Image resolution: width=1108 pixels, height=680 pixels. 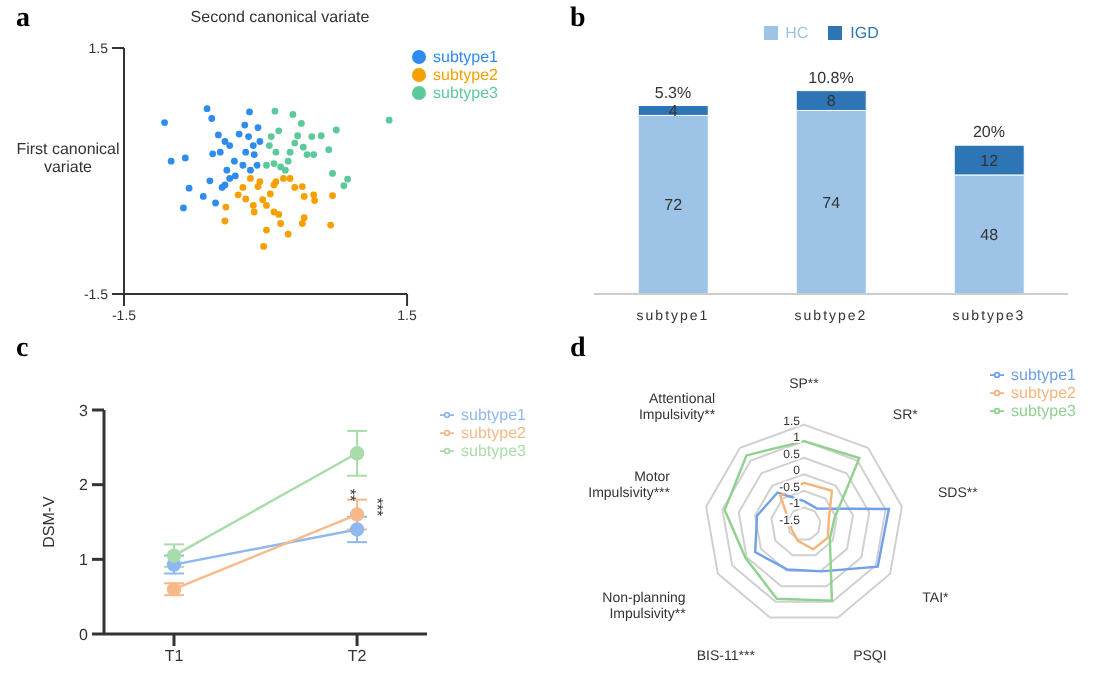 I want to click on legend-label: HC, so click(x=797, y=33).